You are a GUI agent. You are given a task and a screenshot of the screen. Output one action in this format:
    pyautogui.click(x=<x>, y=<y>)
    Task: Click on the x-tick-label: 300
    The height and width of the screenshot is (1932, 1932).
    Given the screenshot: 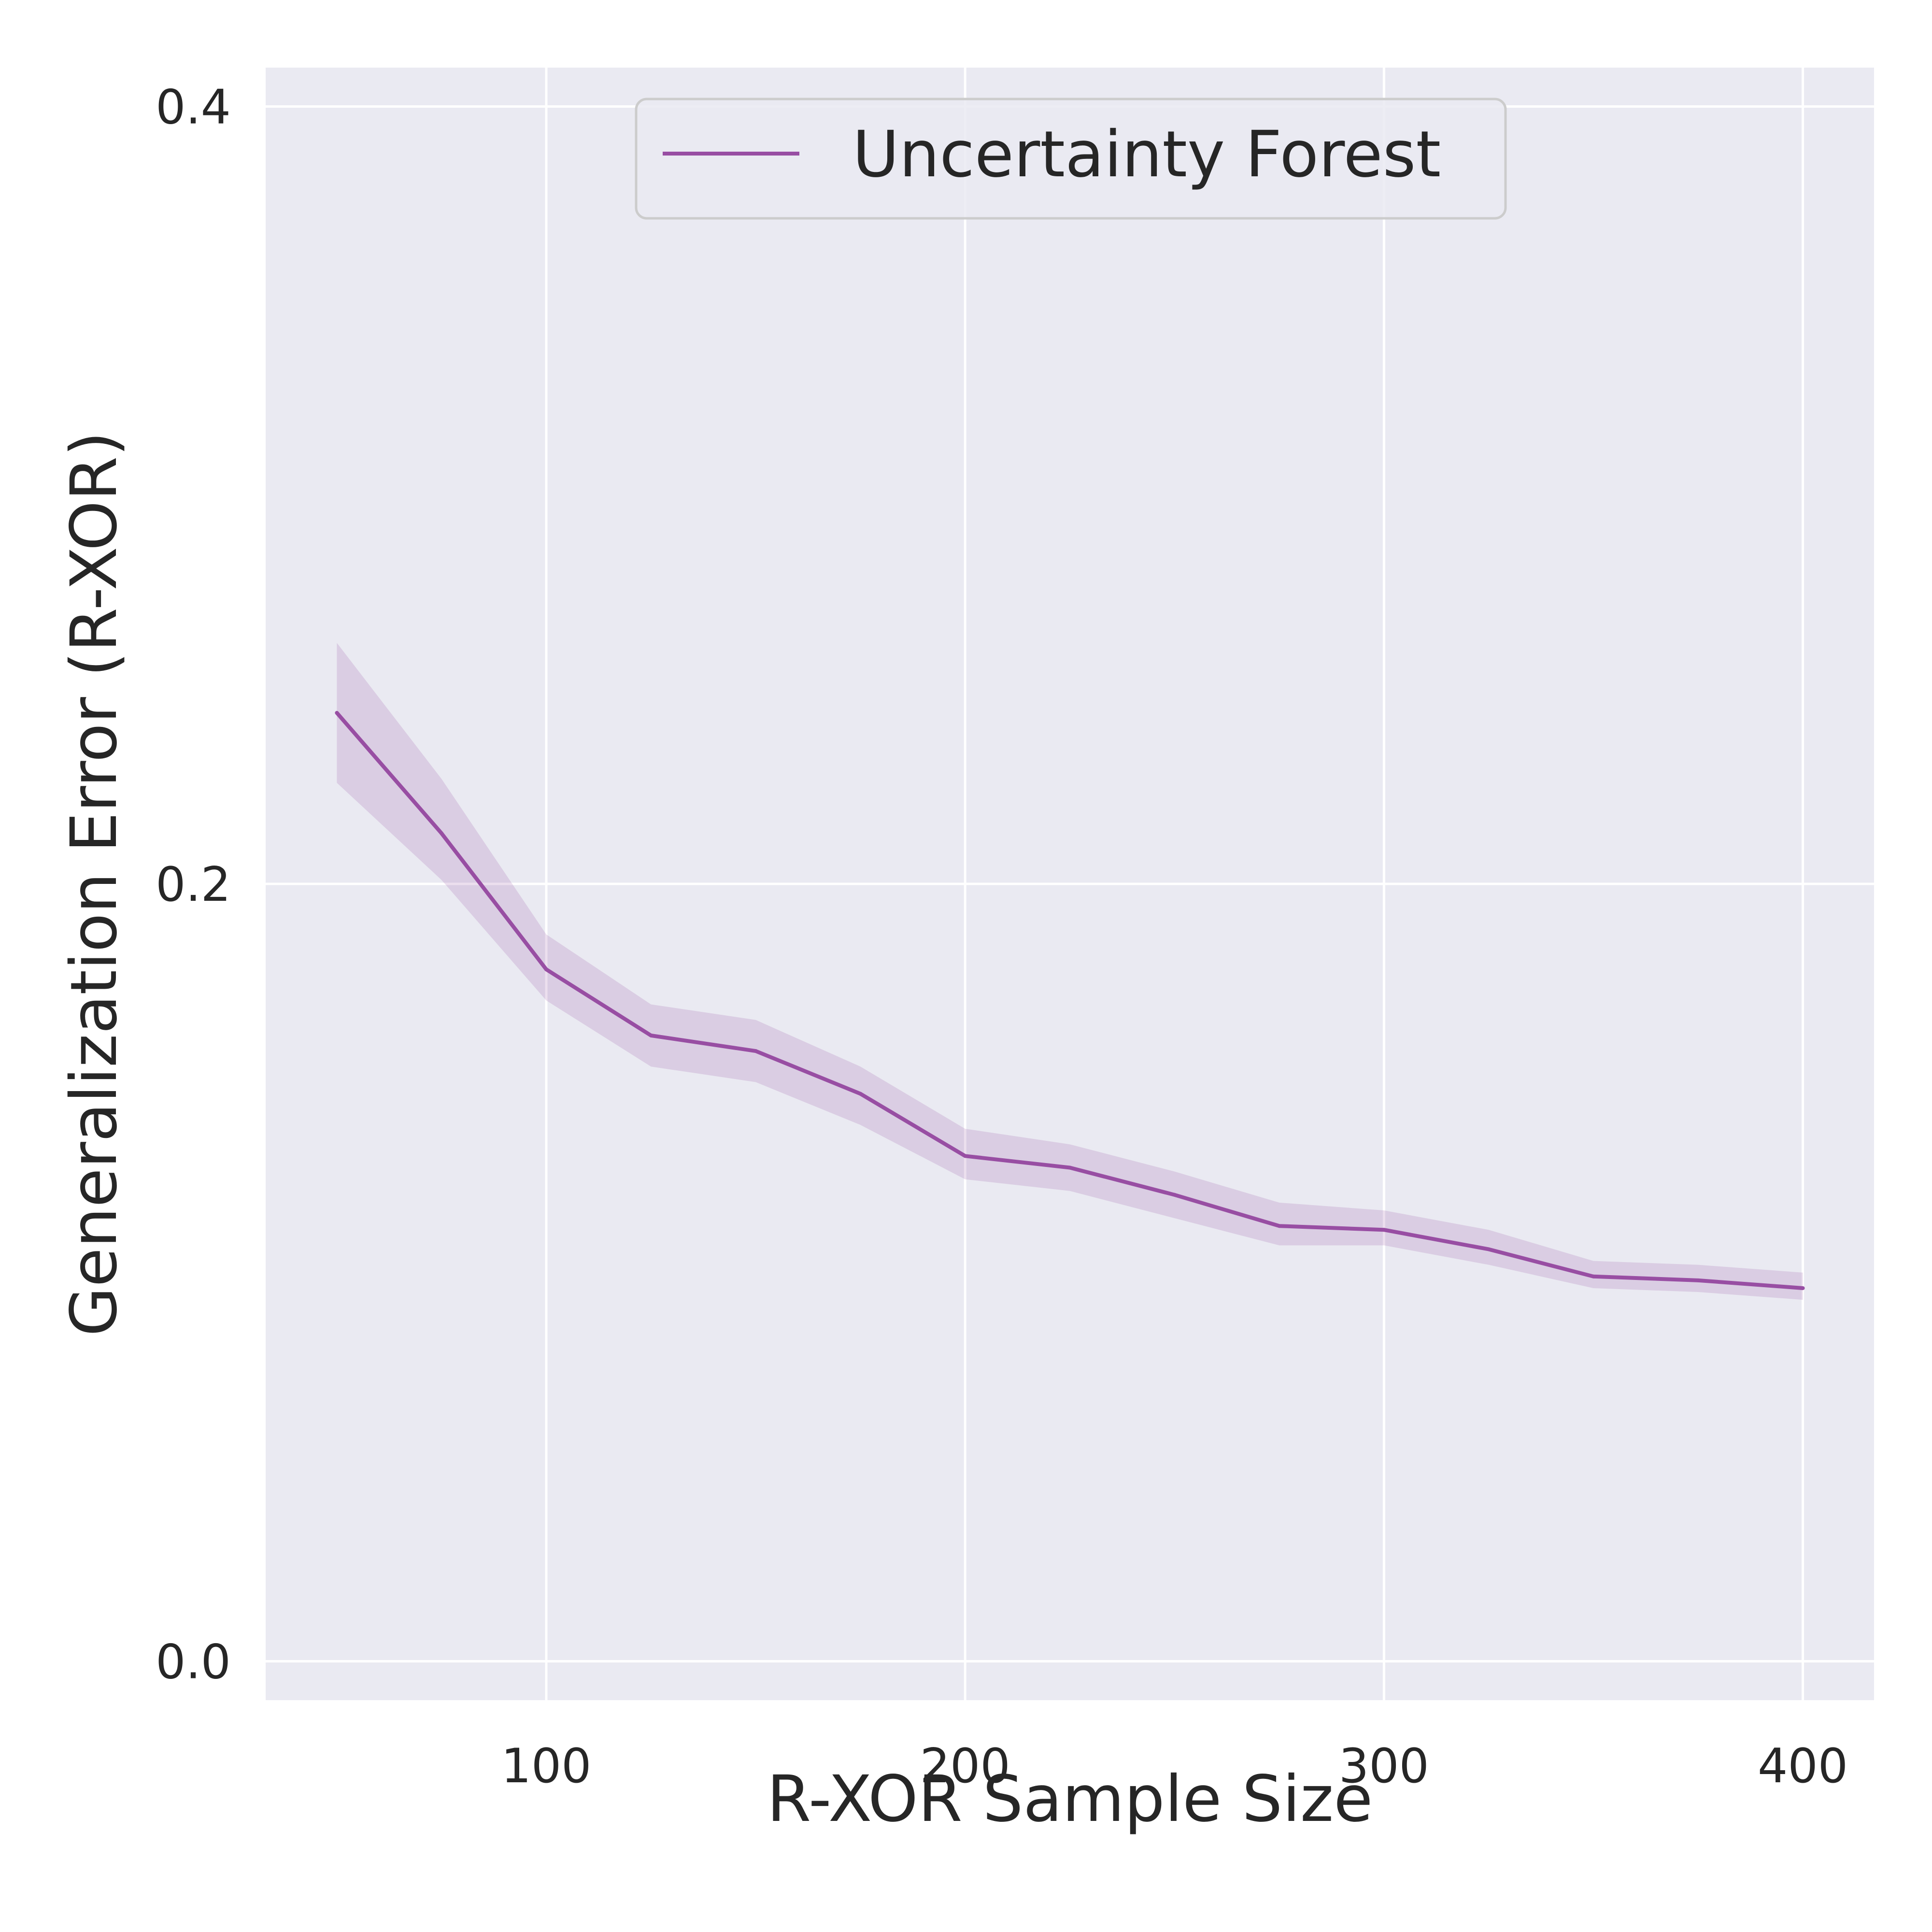 What is the action you would take?
    pyautogui.click(x=1384, y=1766)
    